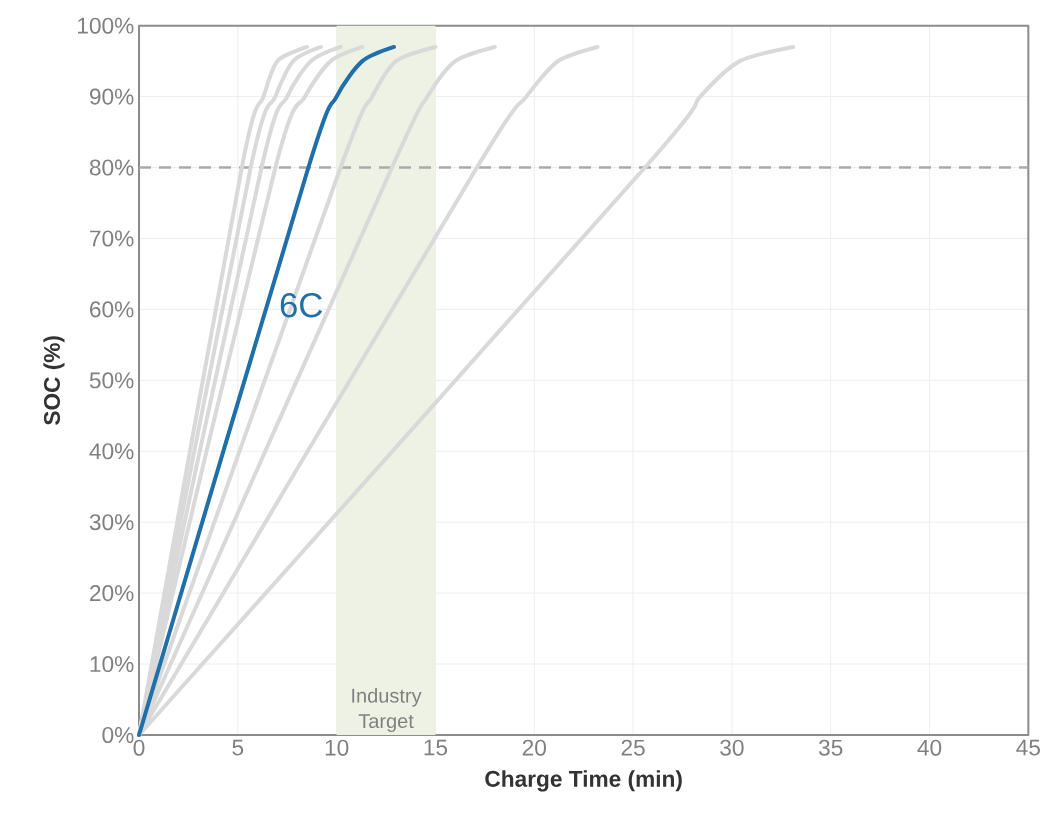 This screenshot has height=832, width=1051. Describe the element at coordinates (111, 380) in the screenshot. I see `y-tick-label: 50%` at that location.